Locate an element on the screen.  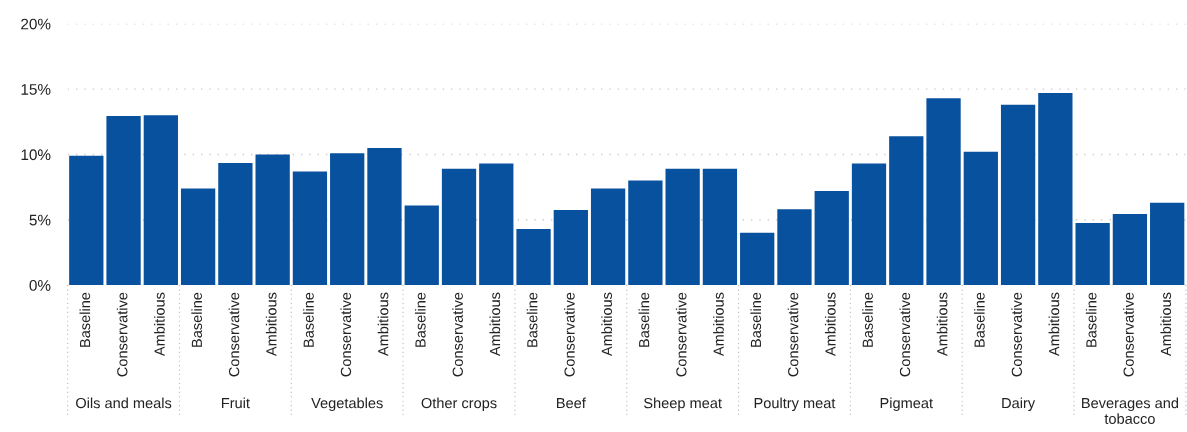
y-tick-label: 10% is located at coordinates (36, 155).